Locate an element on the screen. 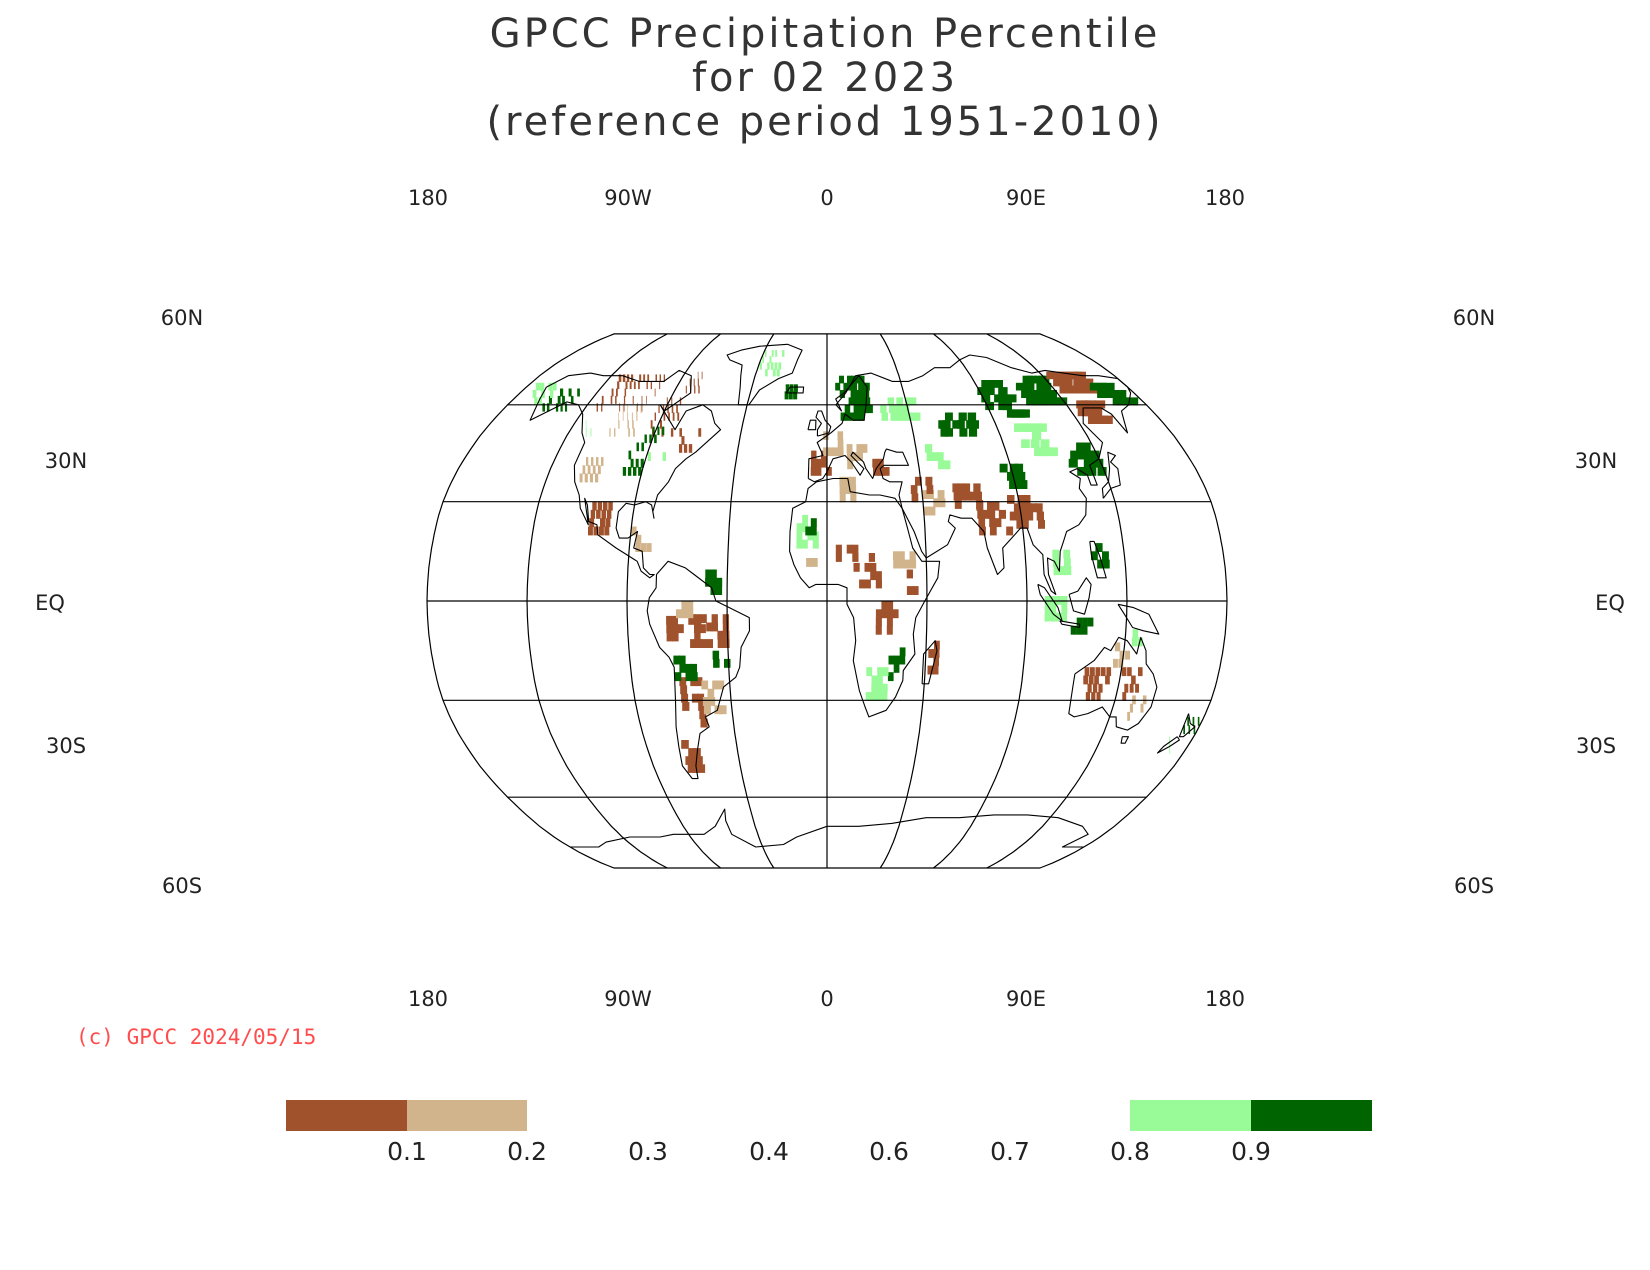  lon-label-180e-bottom: 180 is located at coordinates (1225, 999).